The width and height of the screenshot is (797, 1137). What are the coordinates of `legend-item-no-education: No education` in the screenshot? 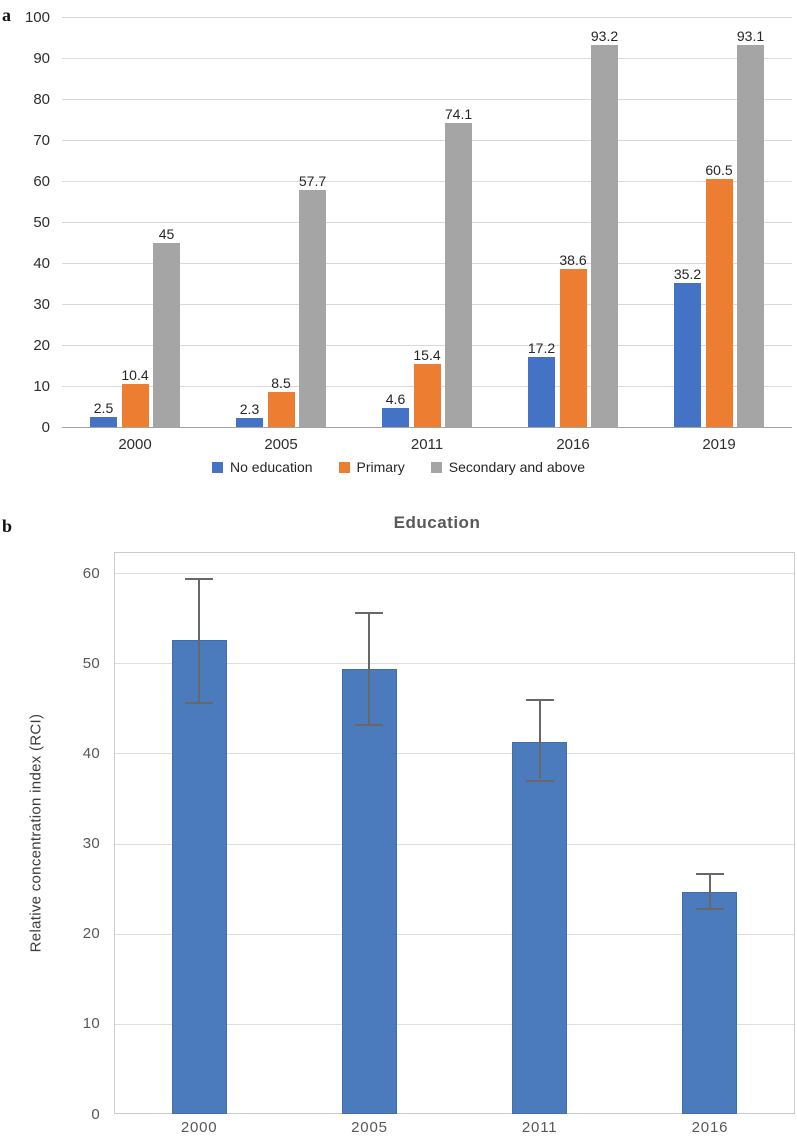 It's located at (262, 467).